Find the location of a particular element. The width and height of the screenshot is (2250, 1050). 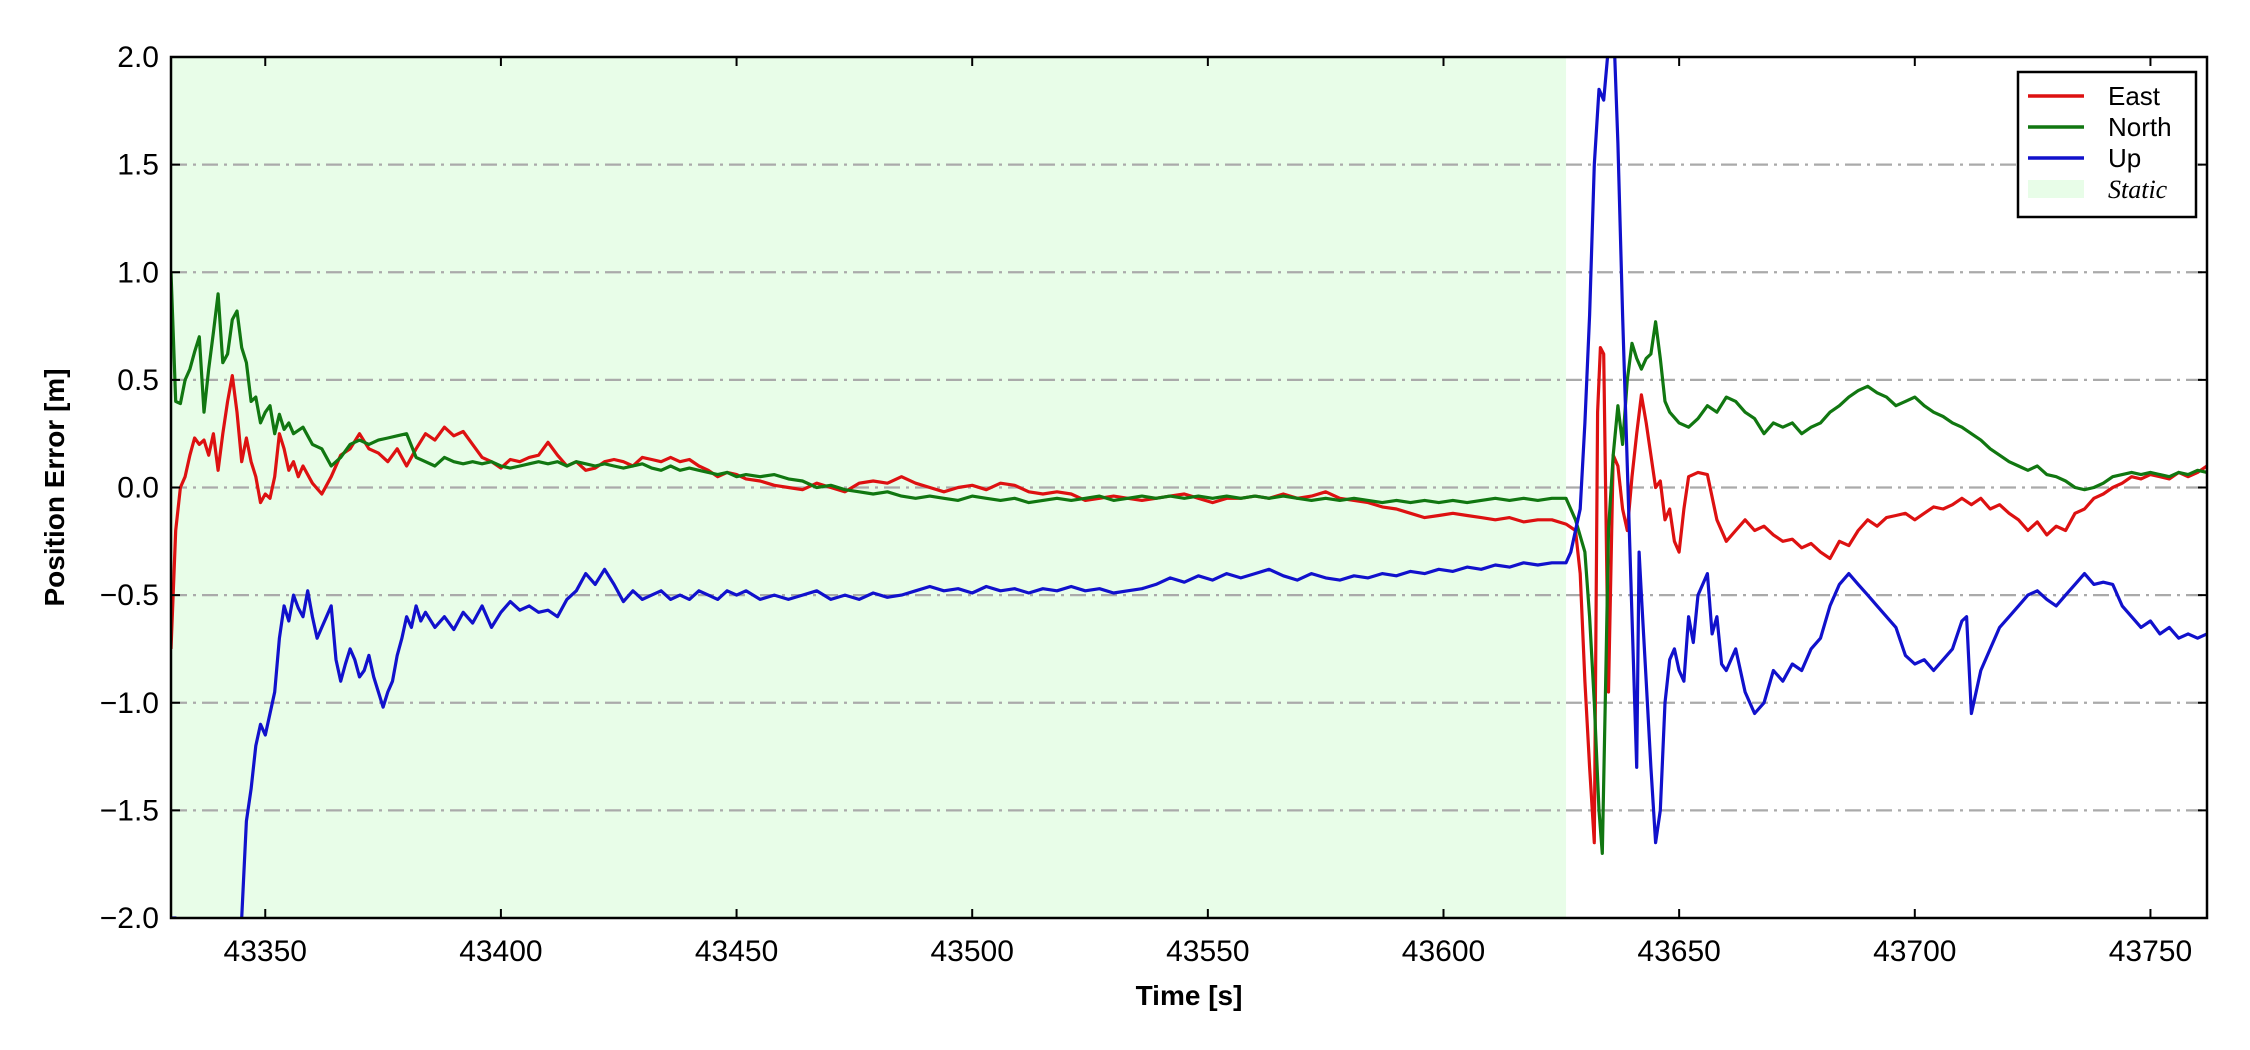

legend-label-north: North is located at coordinates (2140, 127).